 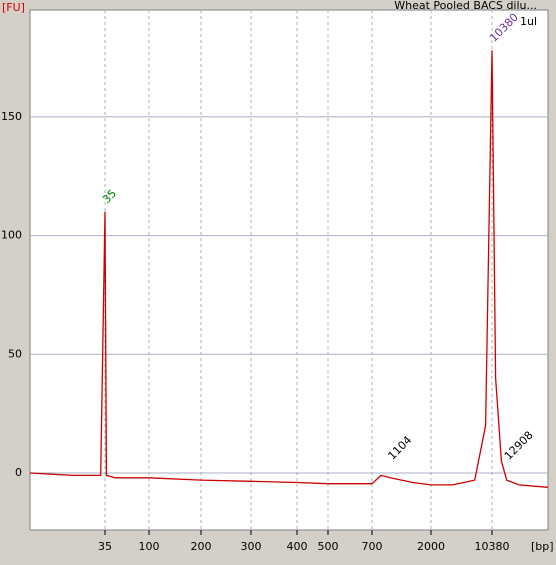 I want to click on x-tick-label: 10380, so click(x=492, y=546).